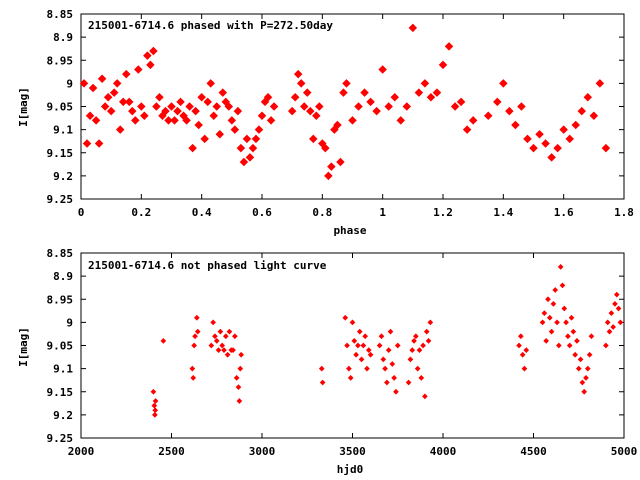 The image size is (640, 480). What do you see at coordinates (81, 212) in the screenshot?
I see `x-tick-label: 0` at bounding box center [81, 212].